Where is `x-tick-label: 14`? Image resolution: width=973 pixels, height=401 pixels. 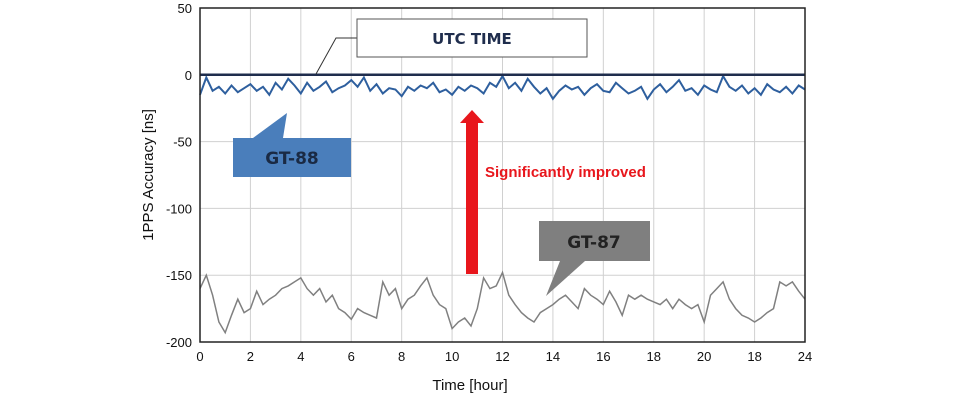 x-tick-label: 14 is located at coordinates (553, 356).